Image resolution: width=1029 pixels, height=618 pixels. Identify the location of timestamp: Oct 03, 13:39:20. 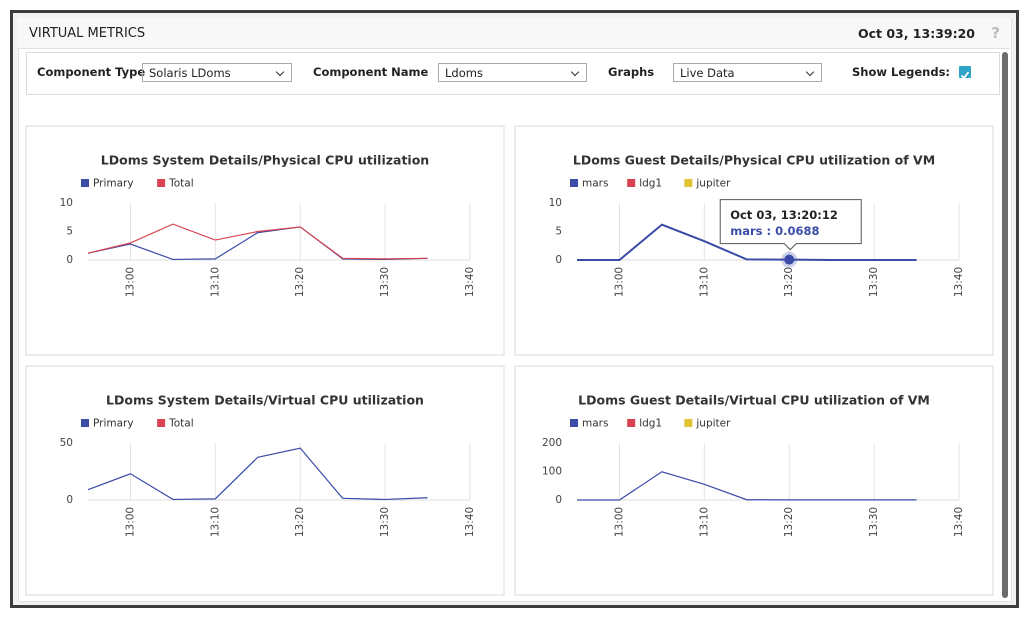
(916, 33).